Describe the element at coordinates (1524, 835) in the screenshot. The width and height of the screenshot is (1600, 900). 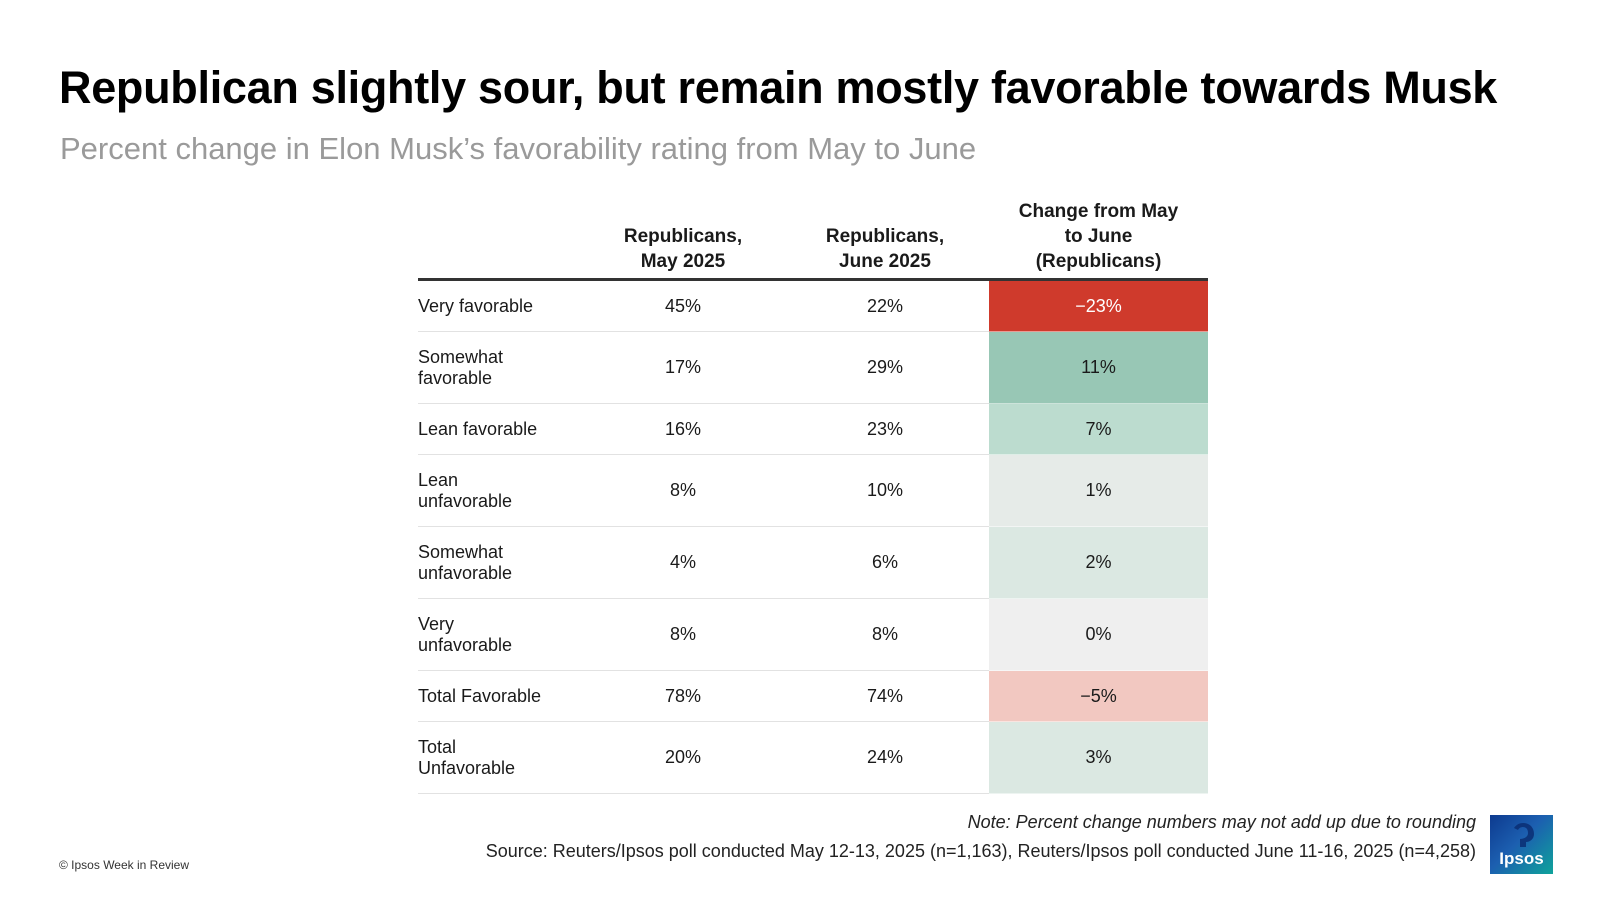
I see `ipsos-logo-icon` at that location.